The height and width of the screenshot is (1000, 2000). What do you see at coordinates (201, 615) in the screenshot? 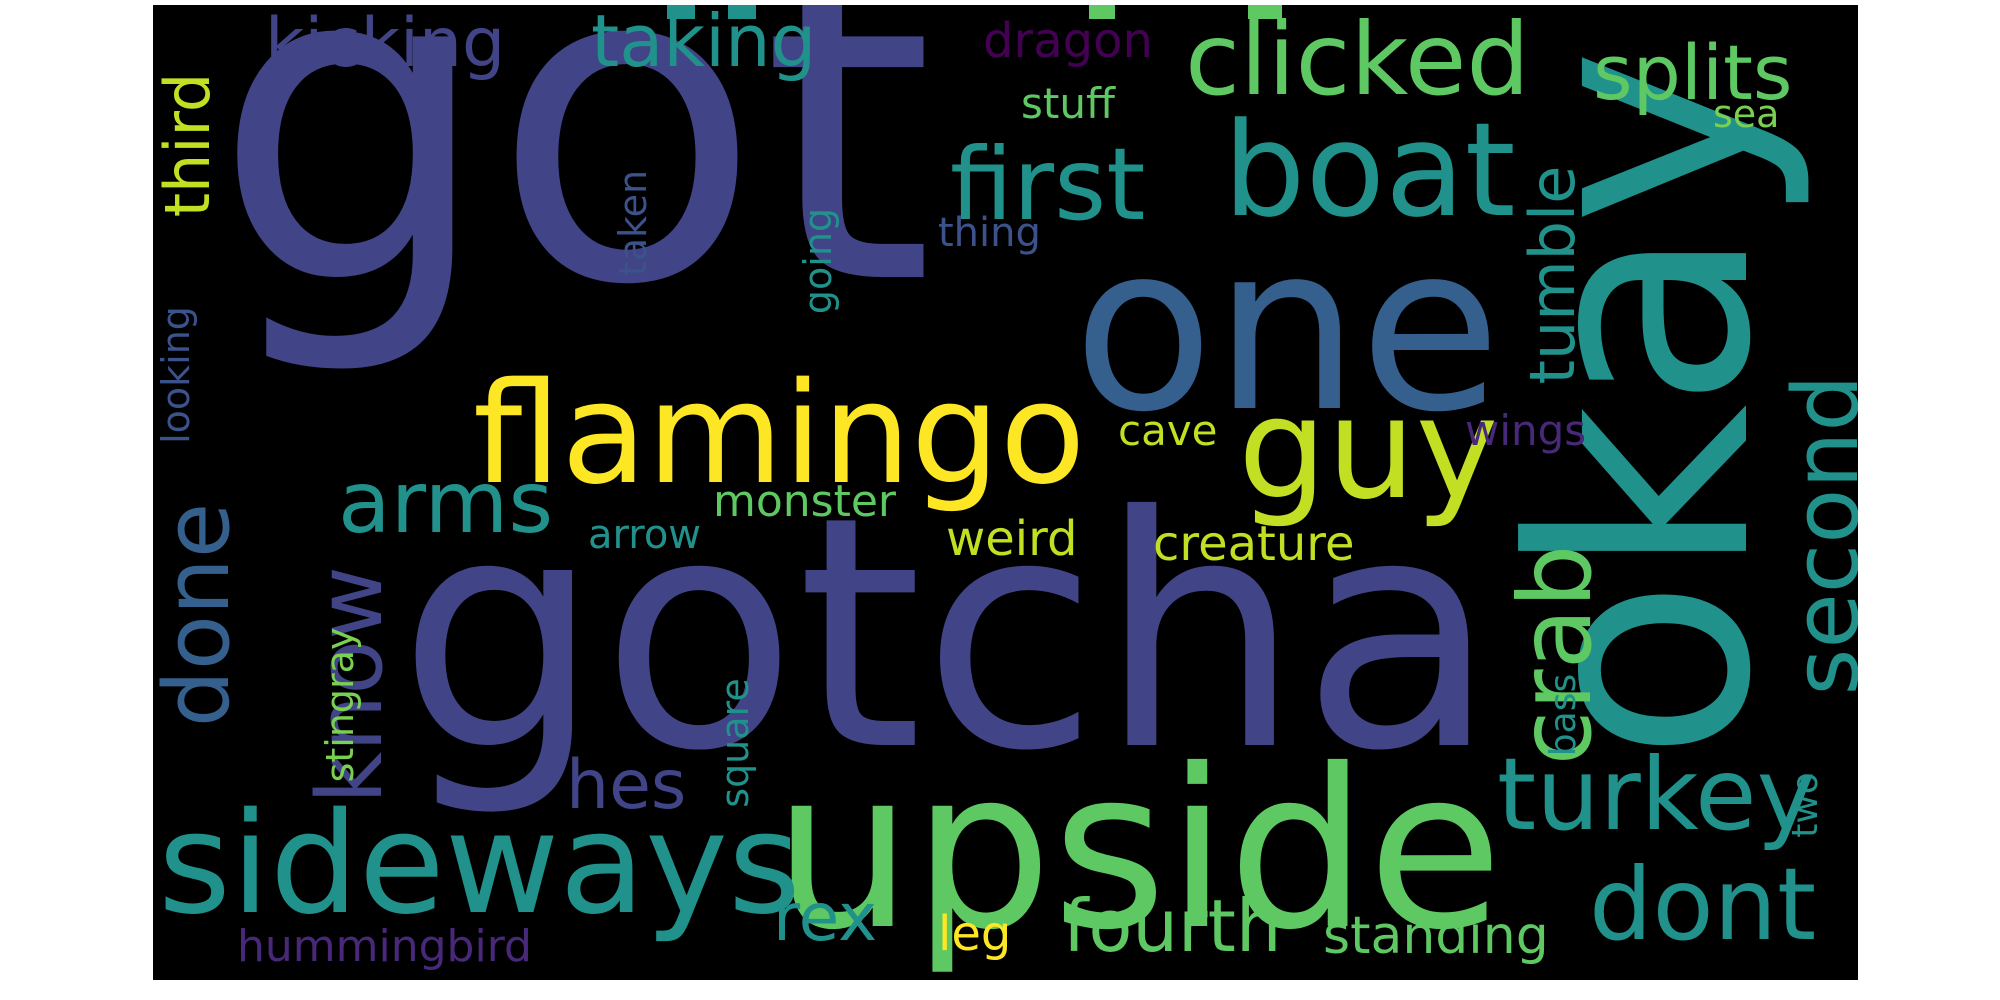
I see `word-done: done` at bounding box center [201, 615].